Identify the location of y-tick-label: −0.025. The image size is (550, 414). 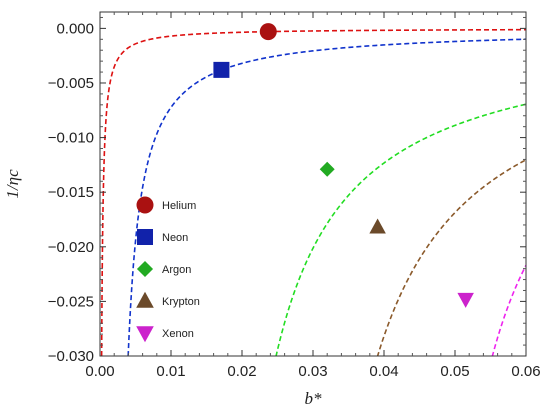
(71, 301).